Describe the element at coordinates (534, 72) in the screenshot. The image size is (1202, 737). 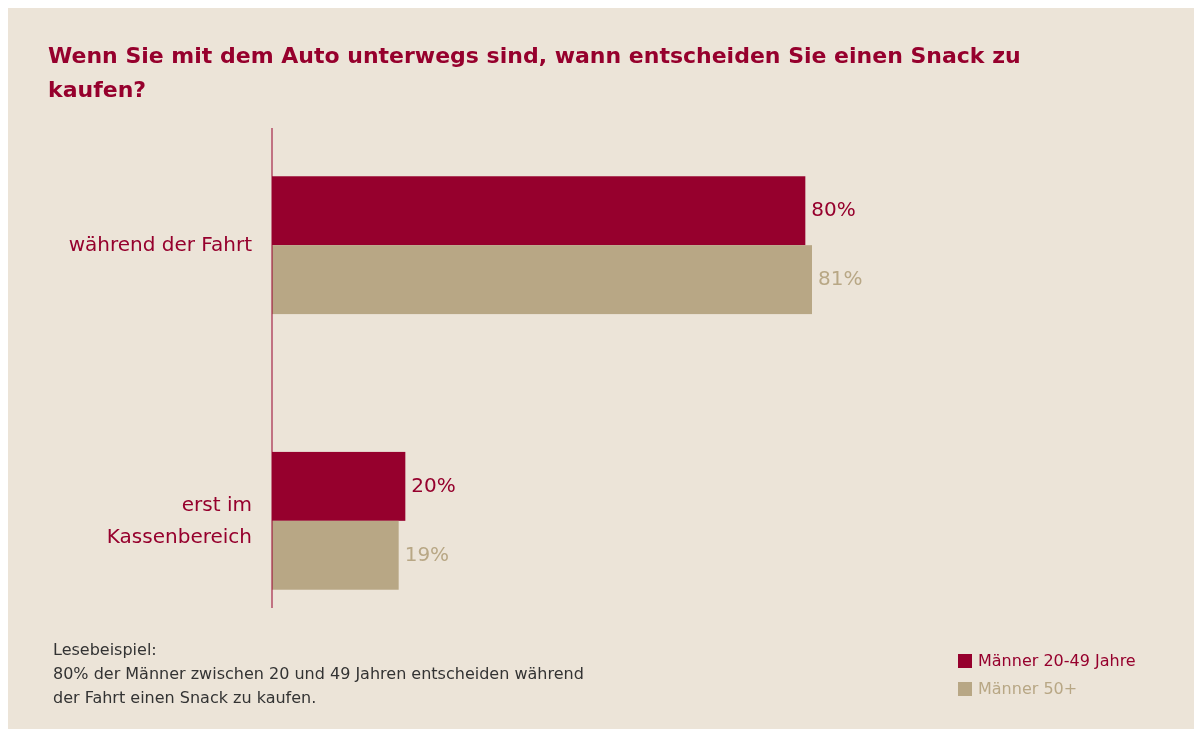
I see `chart-title: Wenn Sie mit dem Auto unterwegs sind, wann entscheiden Sie einen Snack zu kaufen?` at that location.